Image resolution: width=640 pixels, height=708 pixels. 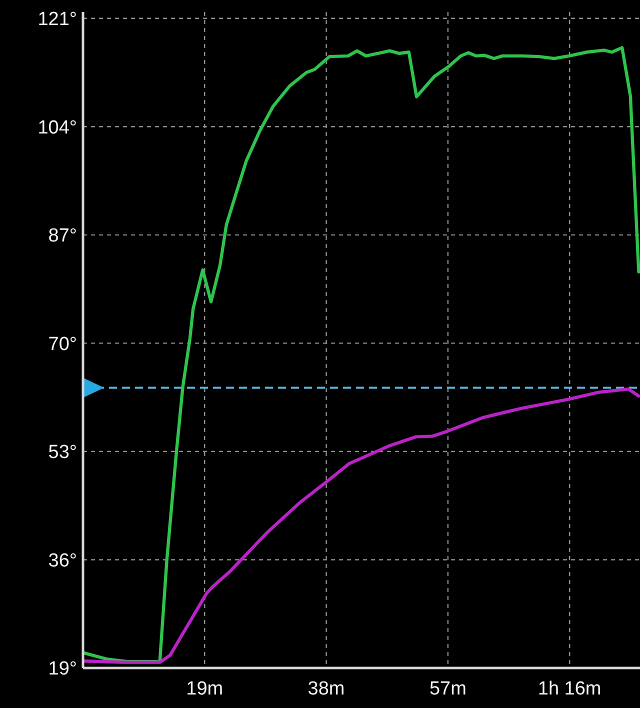 I want to click on x-tick-label: 57m, so click(x=447, y=689).